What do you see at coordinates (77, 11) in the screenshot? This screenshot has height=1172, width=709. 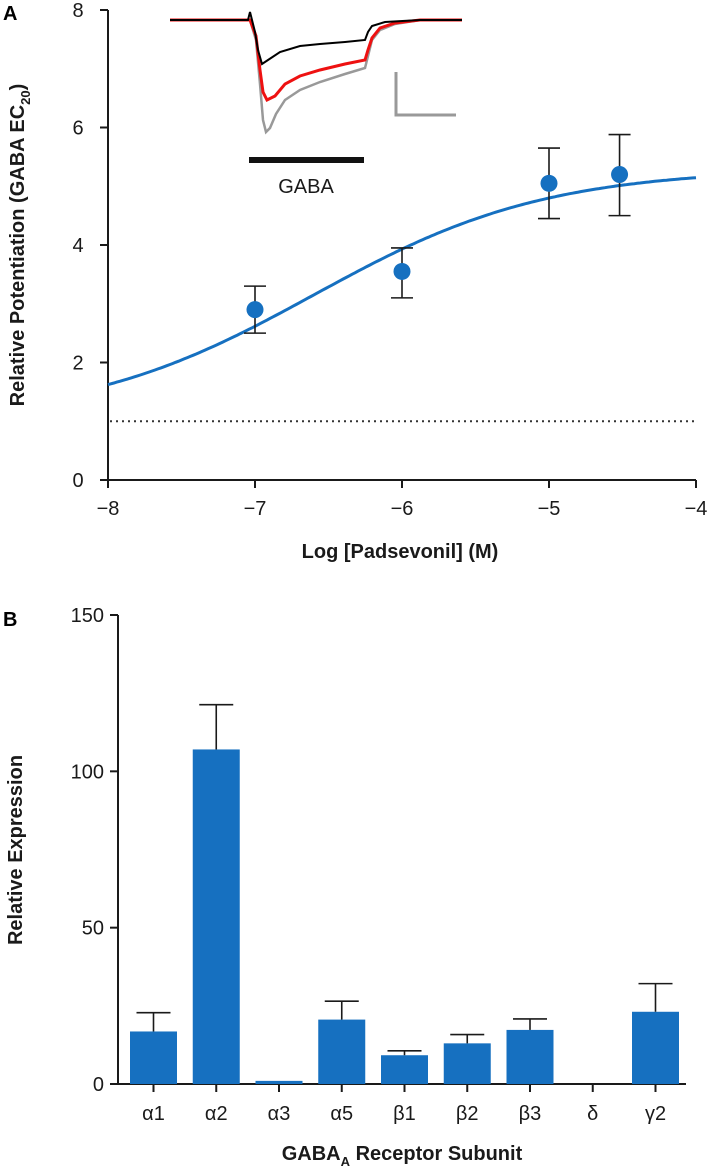 I see `y-tick-label: 8` at bounding box center [77, 11].